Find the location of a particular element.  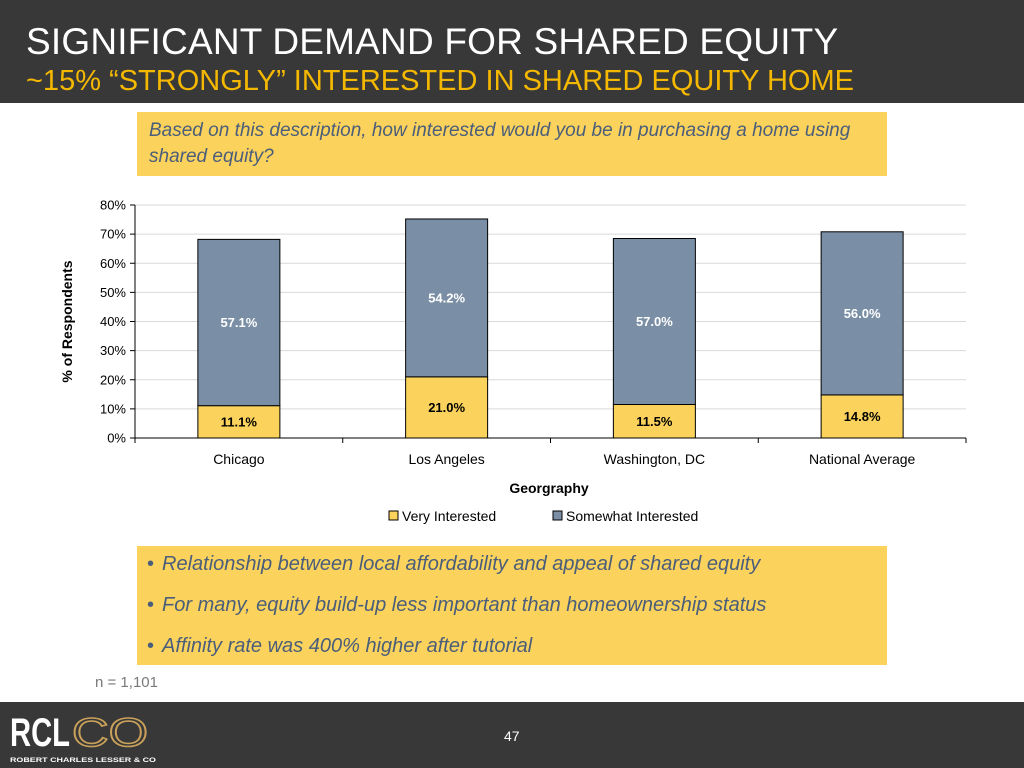

logo-text-co: CO is located at coordinates (110, 733).